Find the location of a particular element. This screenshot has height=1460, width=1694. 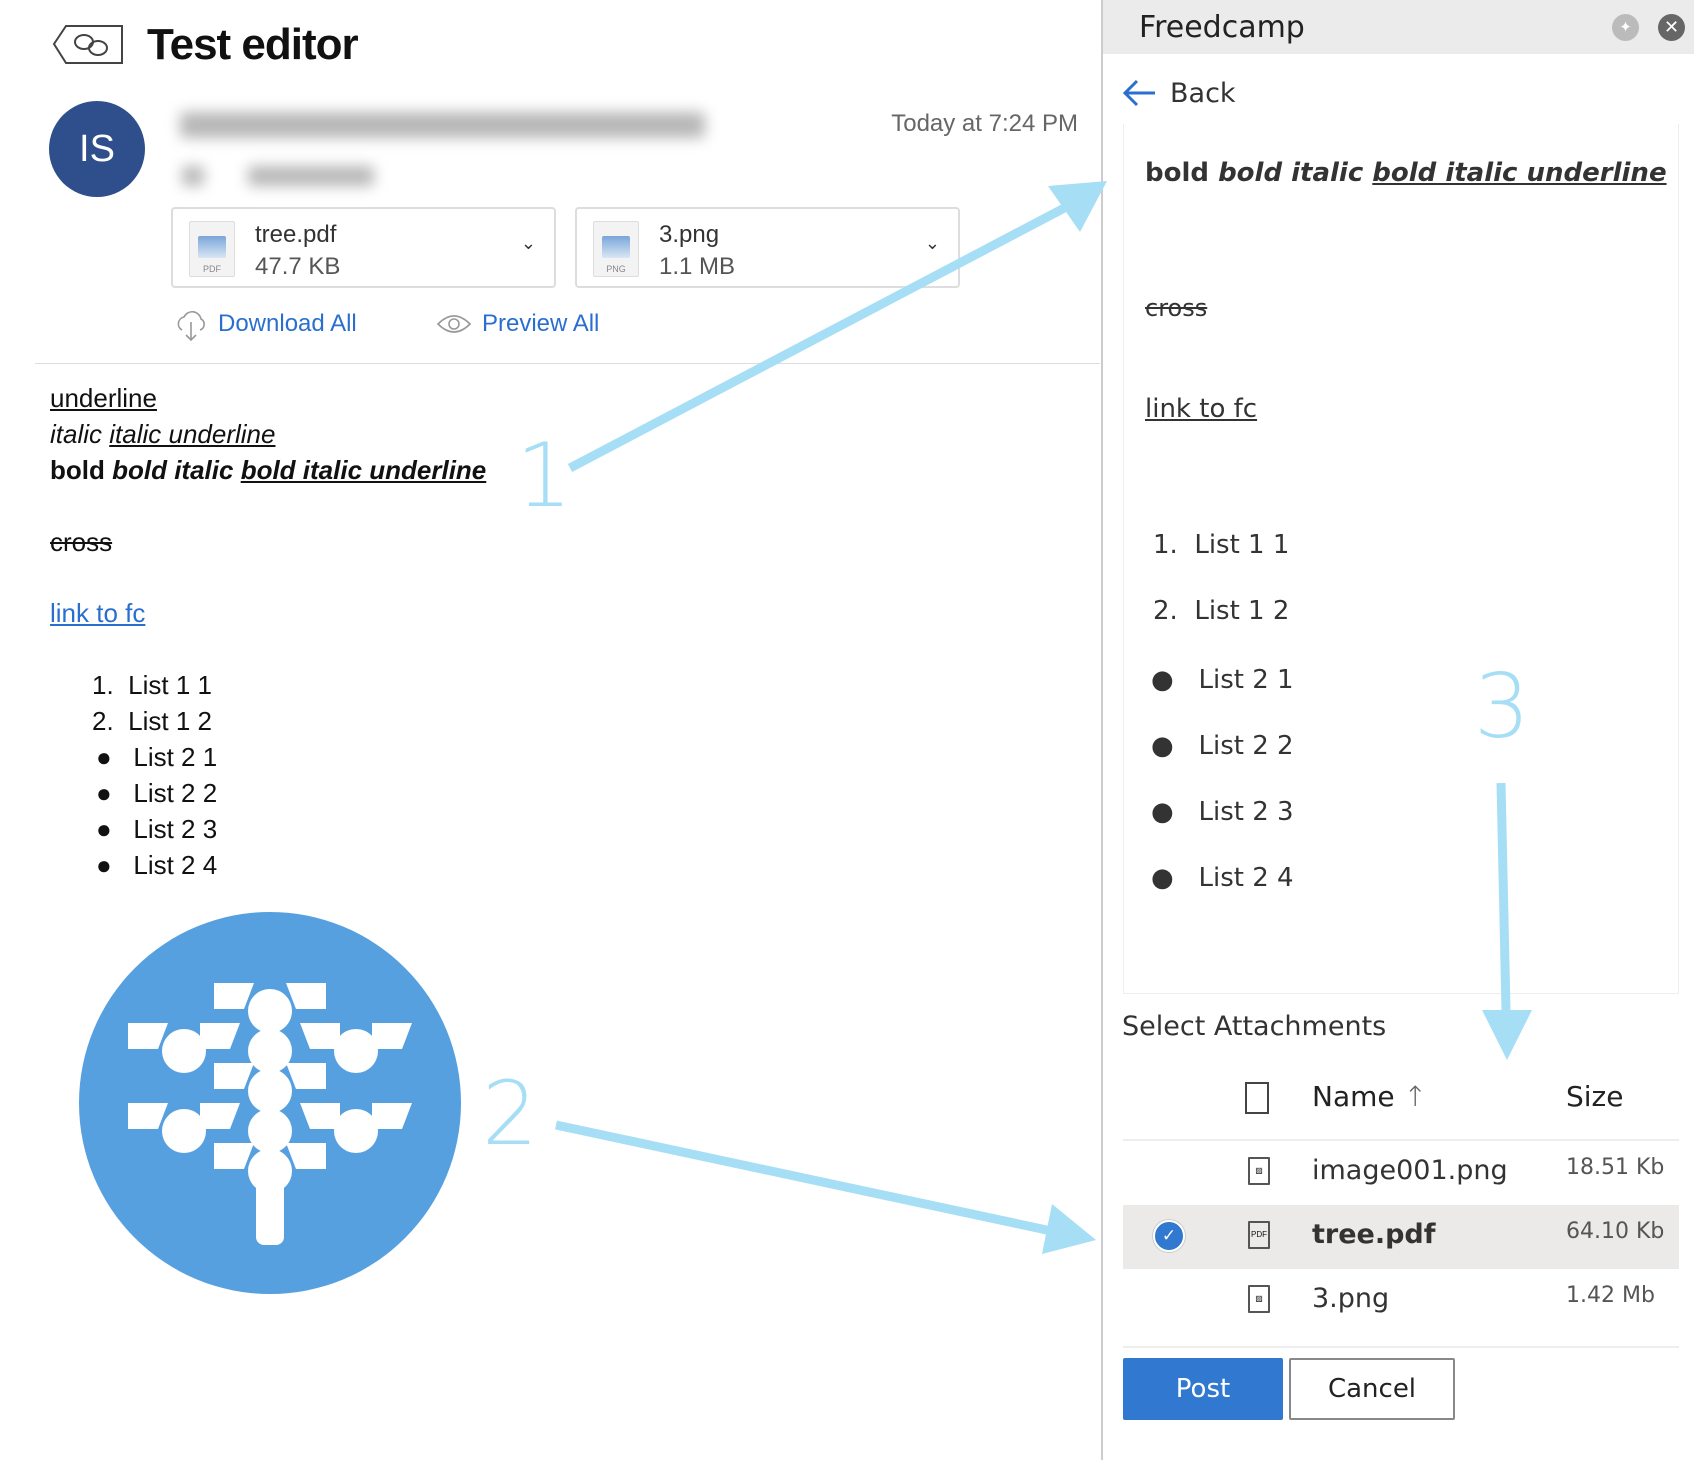

post-button: Post is located at coordinates (1203, 1389).